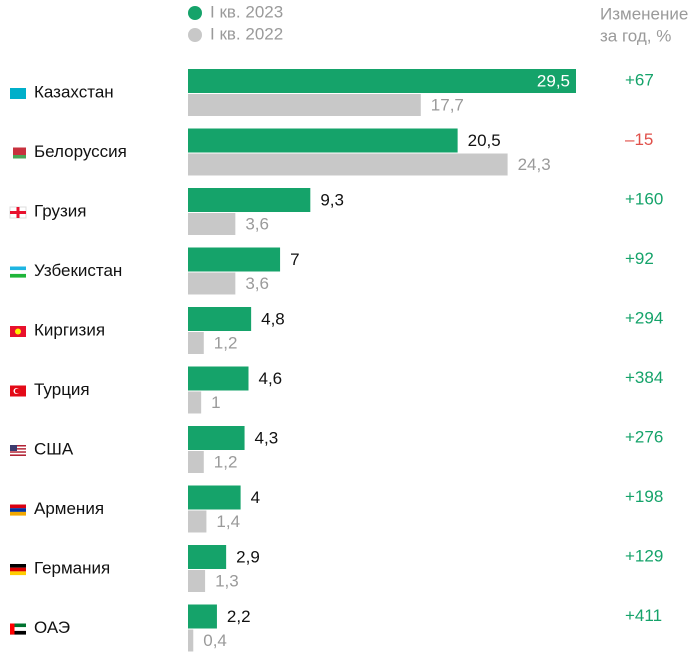 The image size is (700, 657). I want to click on category-label: Белоруссия, so click(80, 151).